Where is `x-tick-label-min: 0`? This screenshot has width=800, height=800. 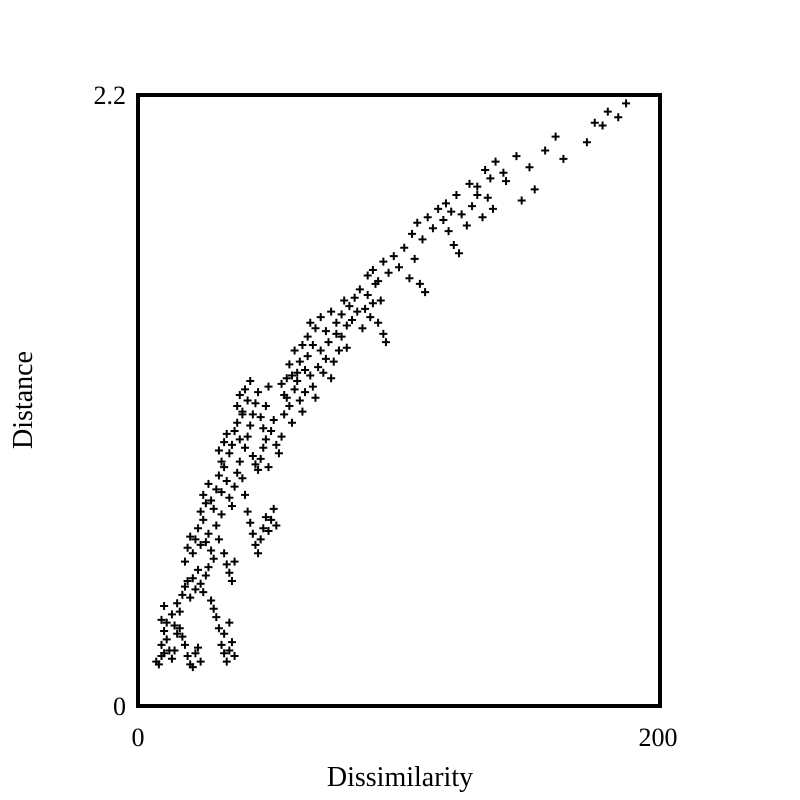
x-tick-label-min: 0 is located at coordinates (138, 737).